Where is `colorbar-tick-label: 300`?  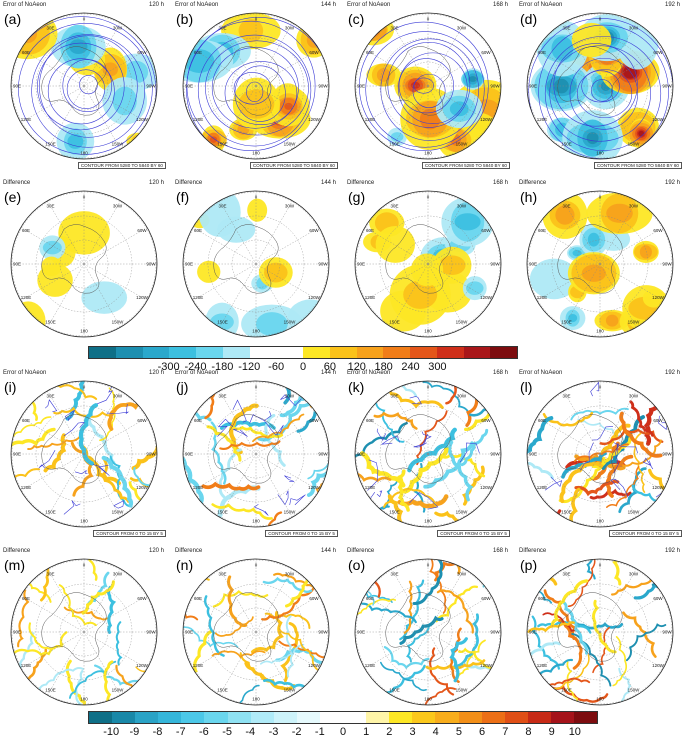
colorbar-tick-label: 300 is located at coordinates (437, 367).